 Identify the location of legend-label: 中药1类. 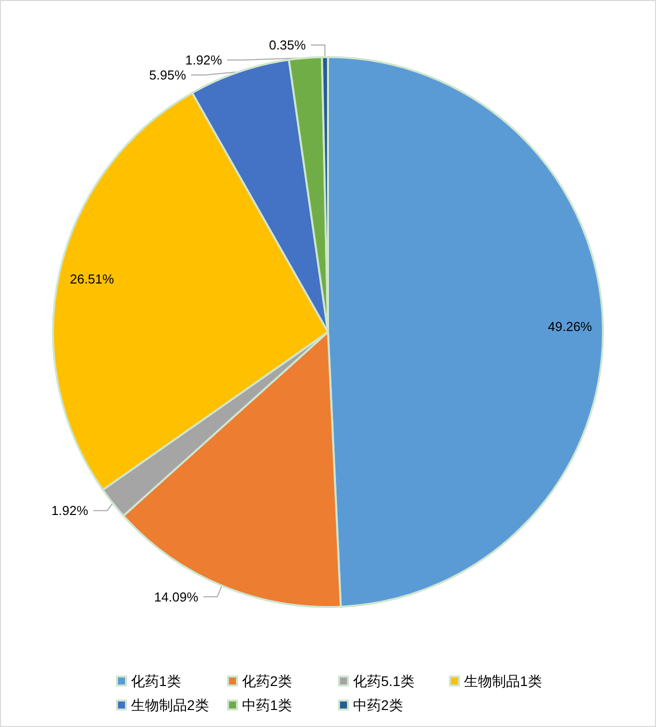
(267, 705).